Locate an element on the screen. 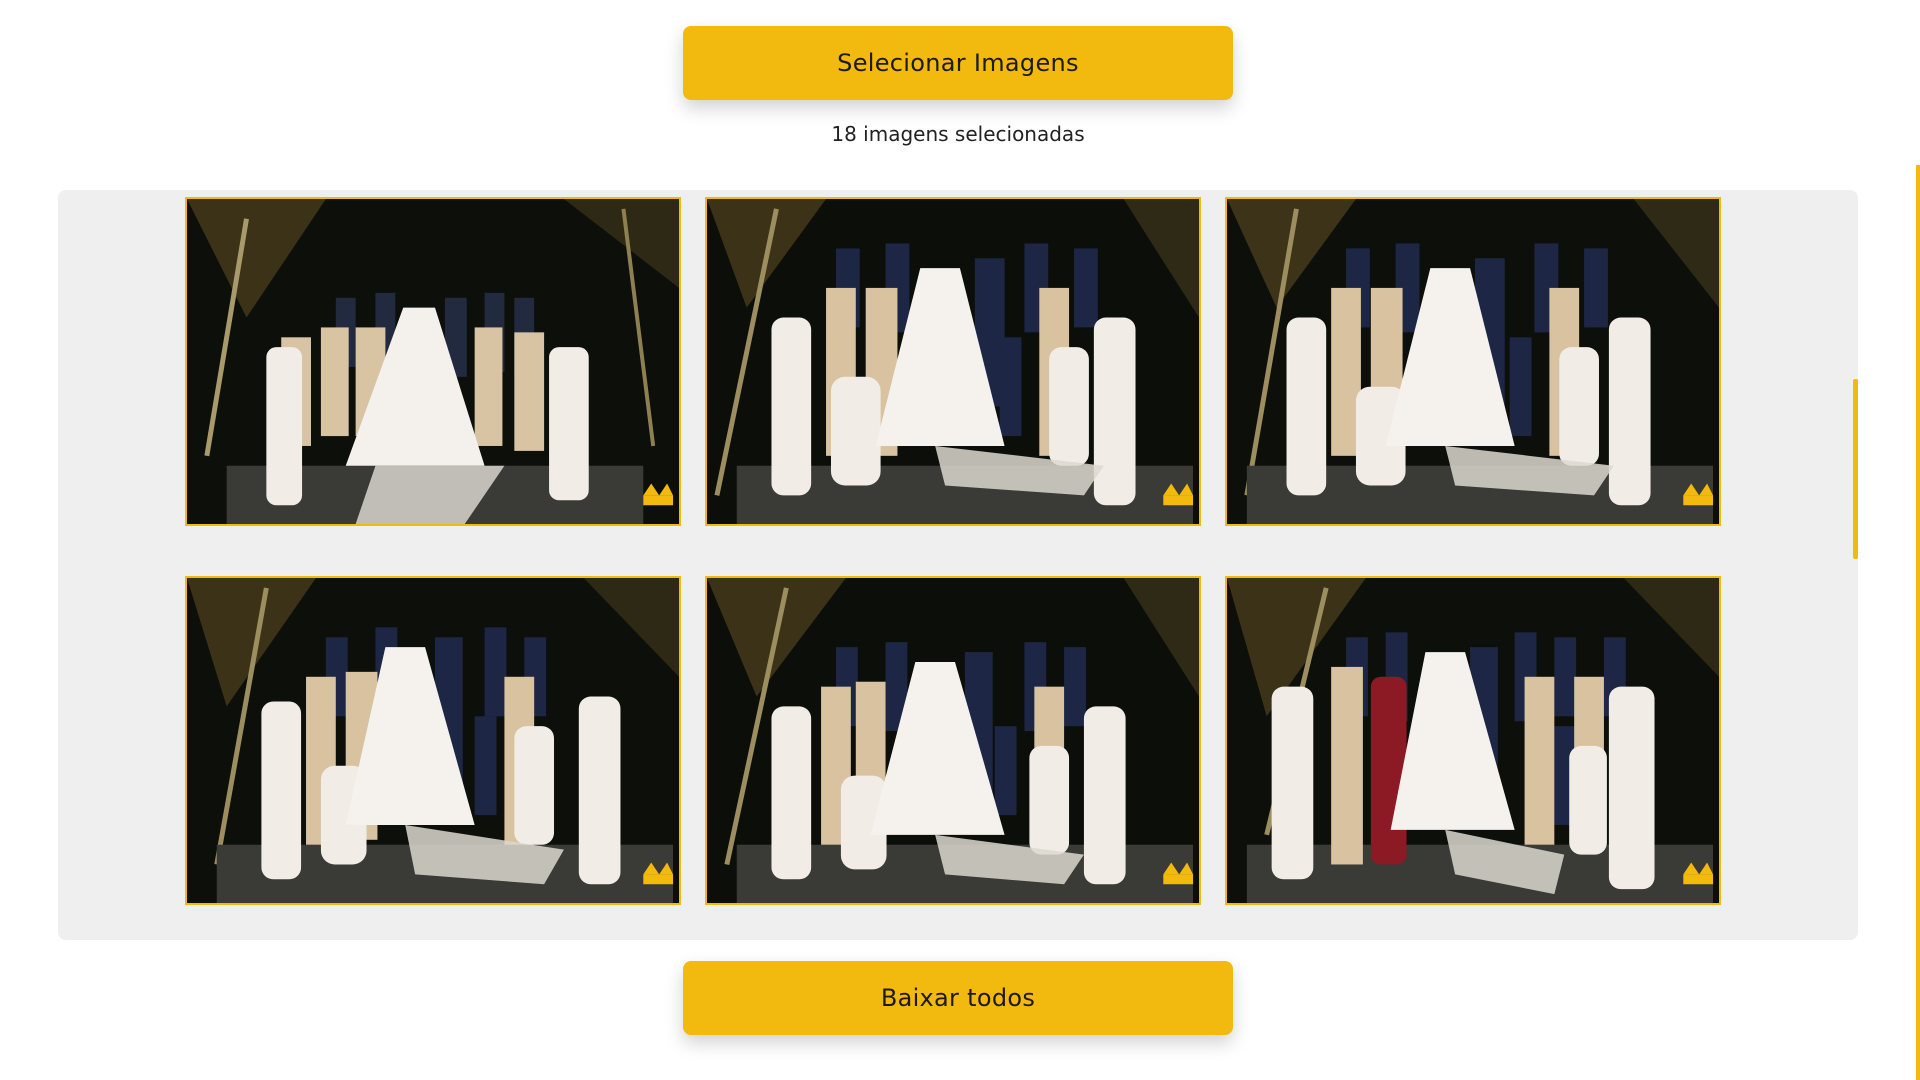 The image size is (1920, 1080). select-images-button: Selecionar Imagens is located at coordinates (958, 63).